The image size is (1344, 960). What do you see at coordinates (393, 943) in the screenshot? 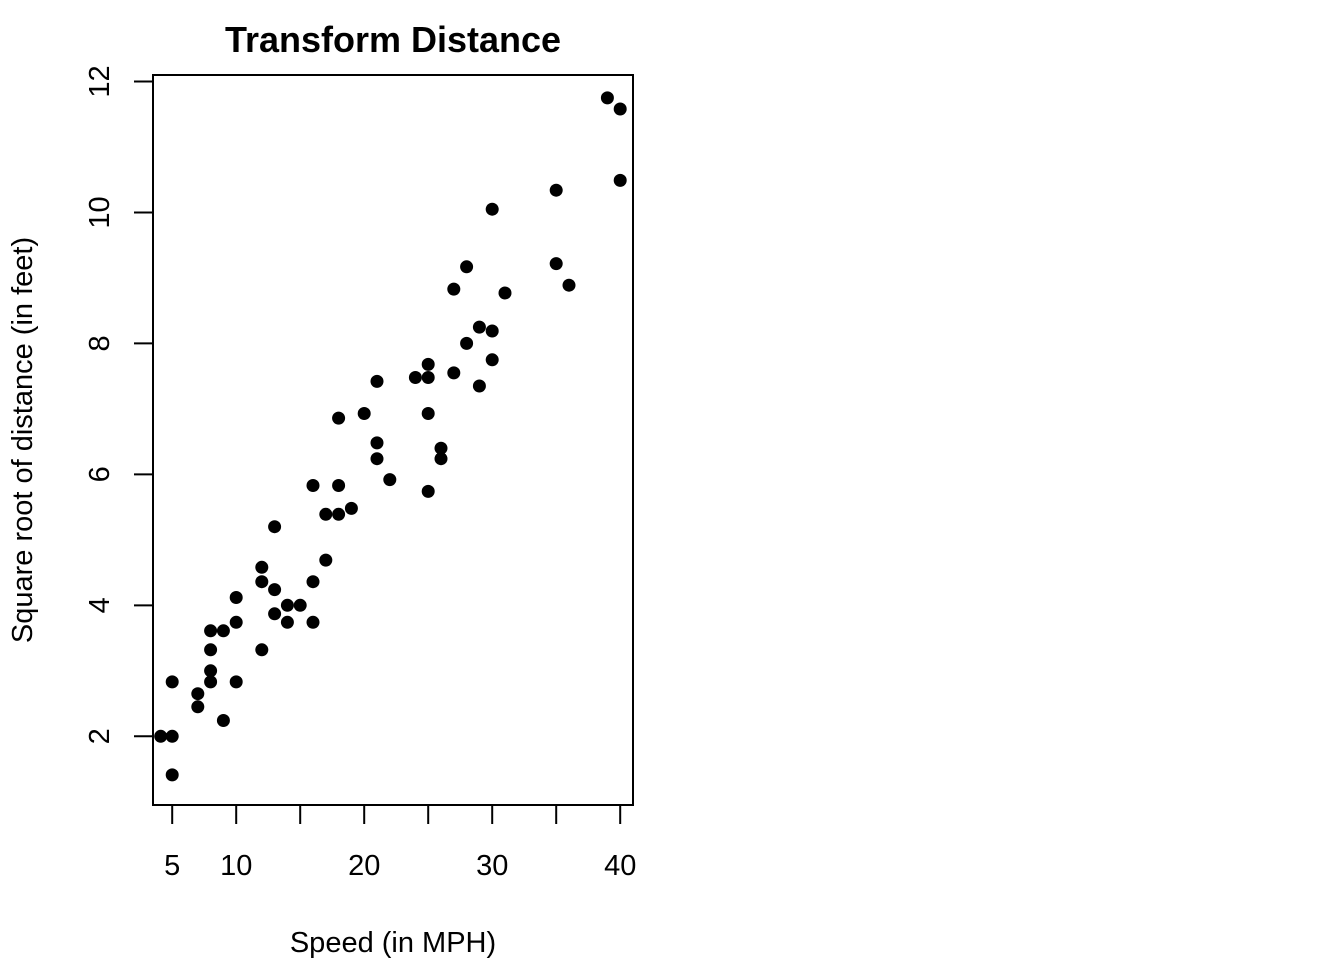
I see `x-axis-label: Speed (in MPH)` at bounding box center [393, 943].